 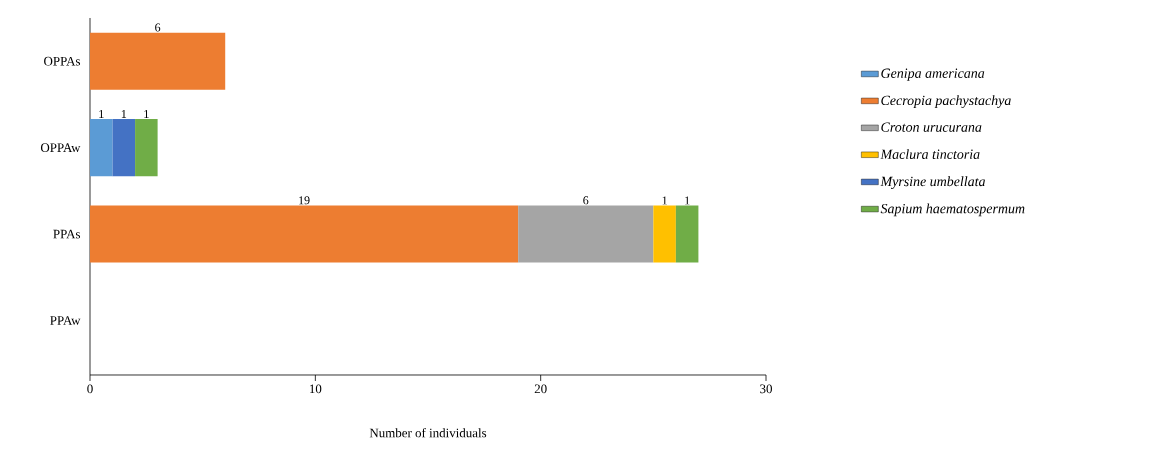 What do you see at coordinates (428, 433) in the screenshot?
I see `x-axis-title: Number of individuals` at bounding box center [428, 433].